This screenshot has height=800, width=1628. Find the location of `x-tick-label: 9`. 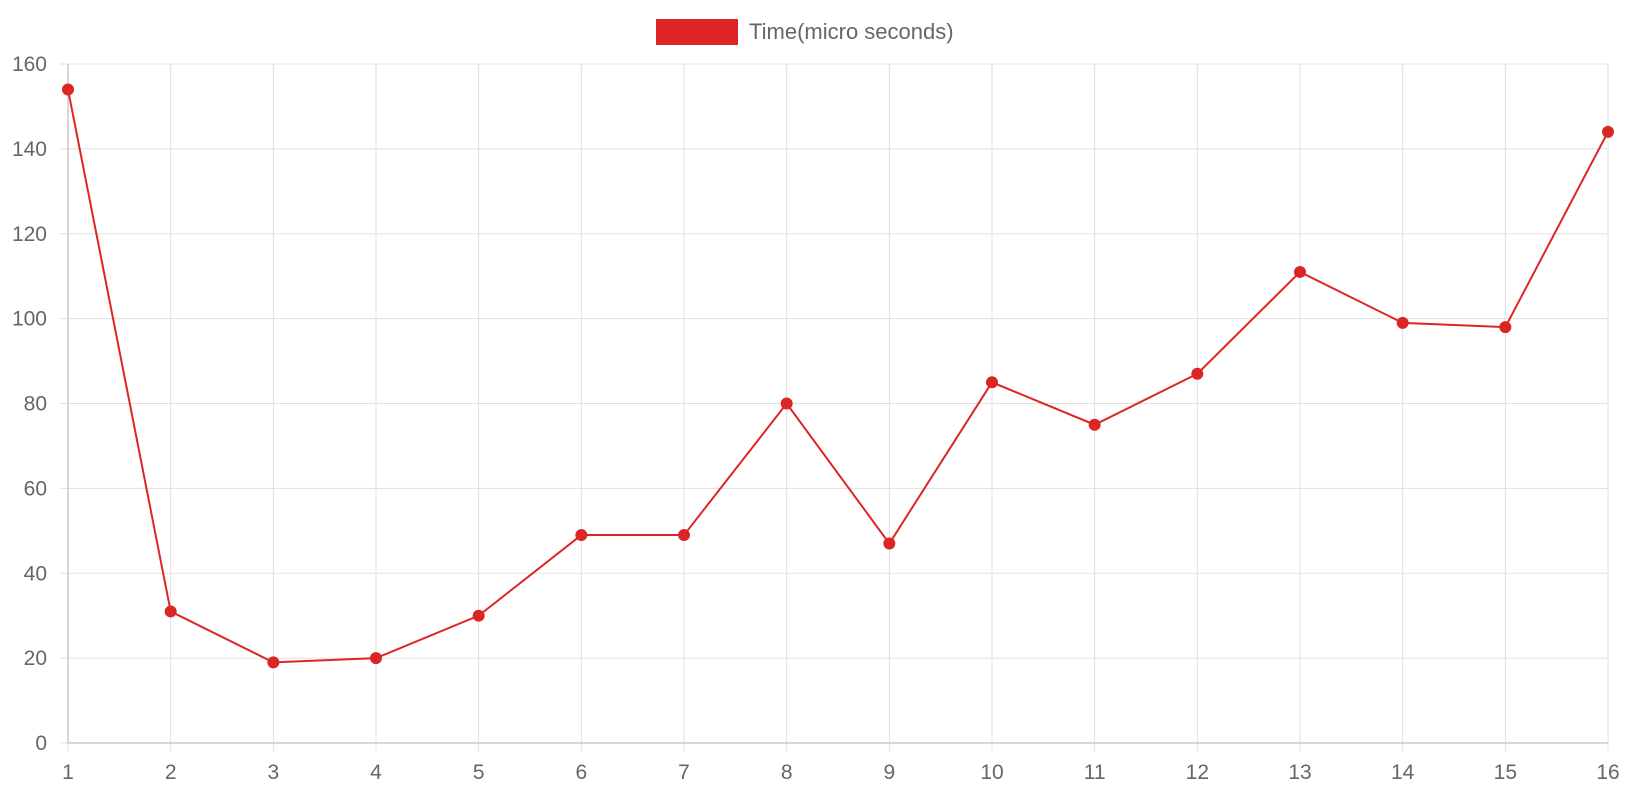

x-tick-label: 9 is located at coordinates (889, 772).